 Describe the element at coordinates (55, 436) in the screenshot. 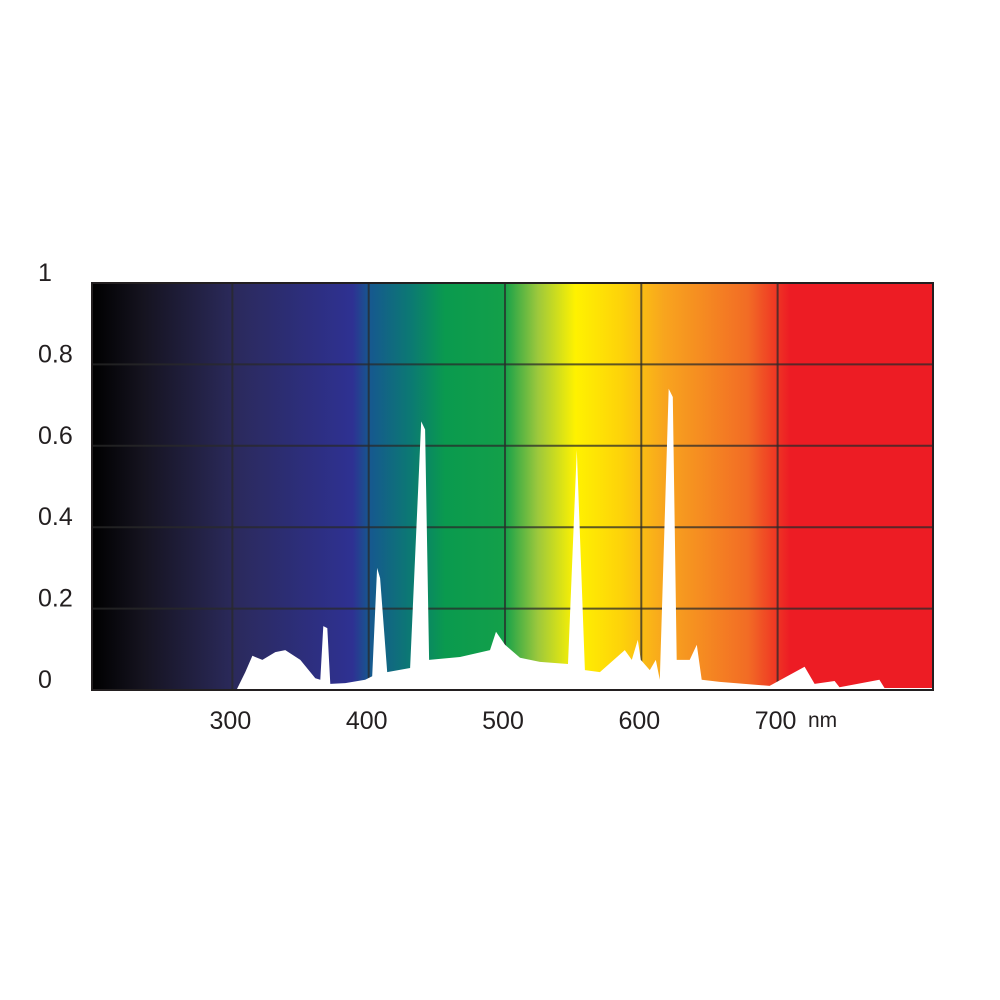

I see `y-tick-label: 0.6` at that location.